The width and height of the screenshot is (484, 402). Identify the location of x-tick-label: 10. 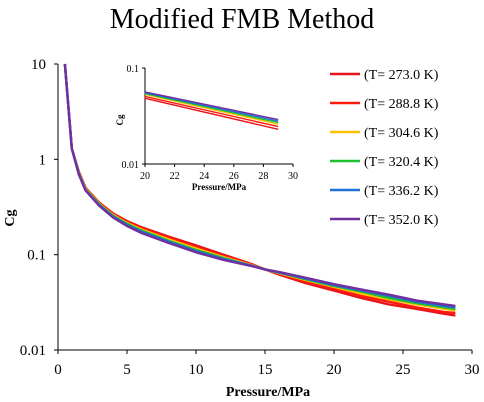
(196, 370).